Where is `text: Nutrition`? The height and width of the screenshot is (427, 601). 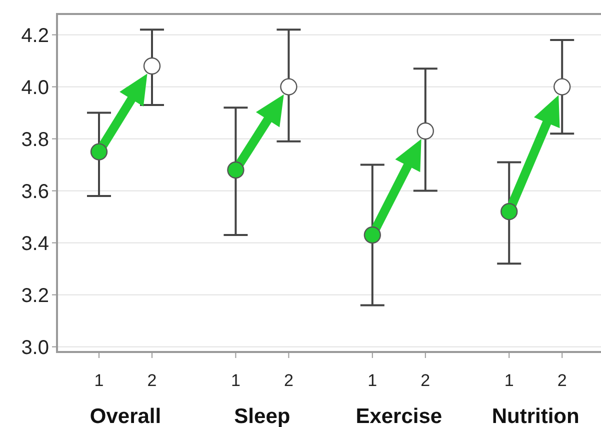
text: Nutrition is located at coordinates (536, 416).